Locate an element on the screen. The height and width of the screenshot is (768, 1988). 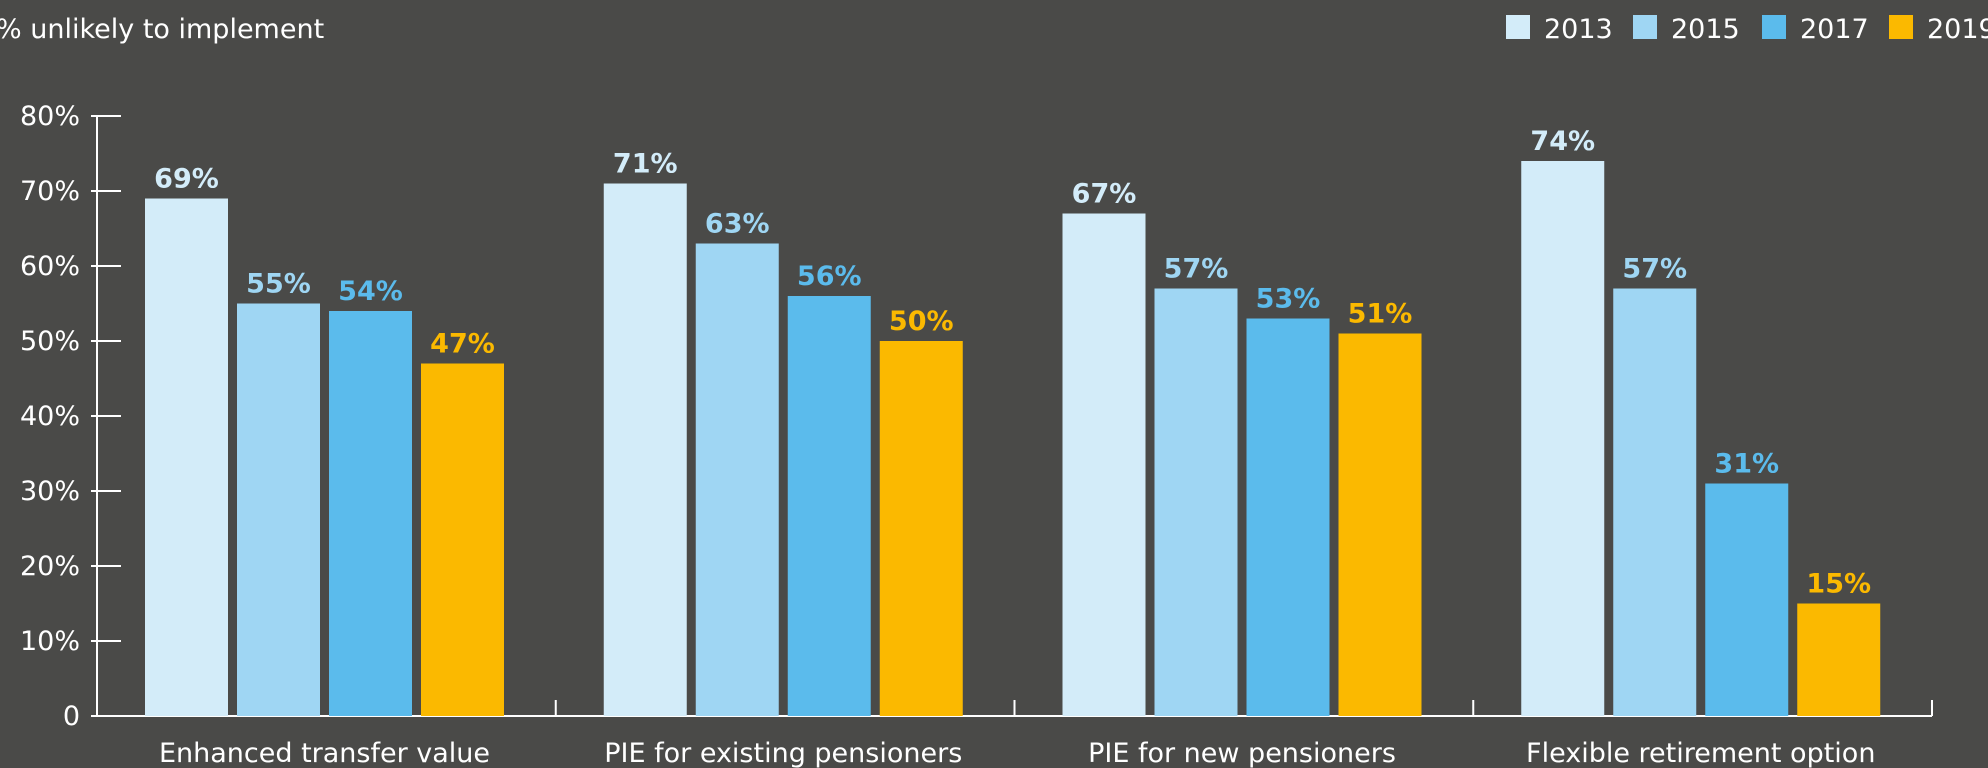
data-label: 50% is located at coordinates (921, 321).